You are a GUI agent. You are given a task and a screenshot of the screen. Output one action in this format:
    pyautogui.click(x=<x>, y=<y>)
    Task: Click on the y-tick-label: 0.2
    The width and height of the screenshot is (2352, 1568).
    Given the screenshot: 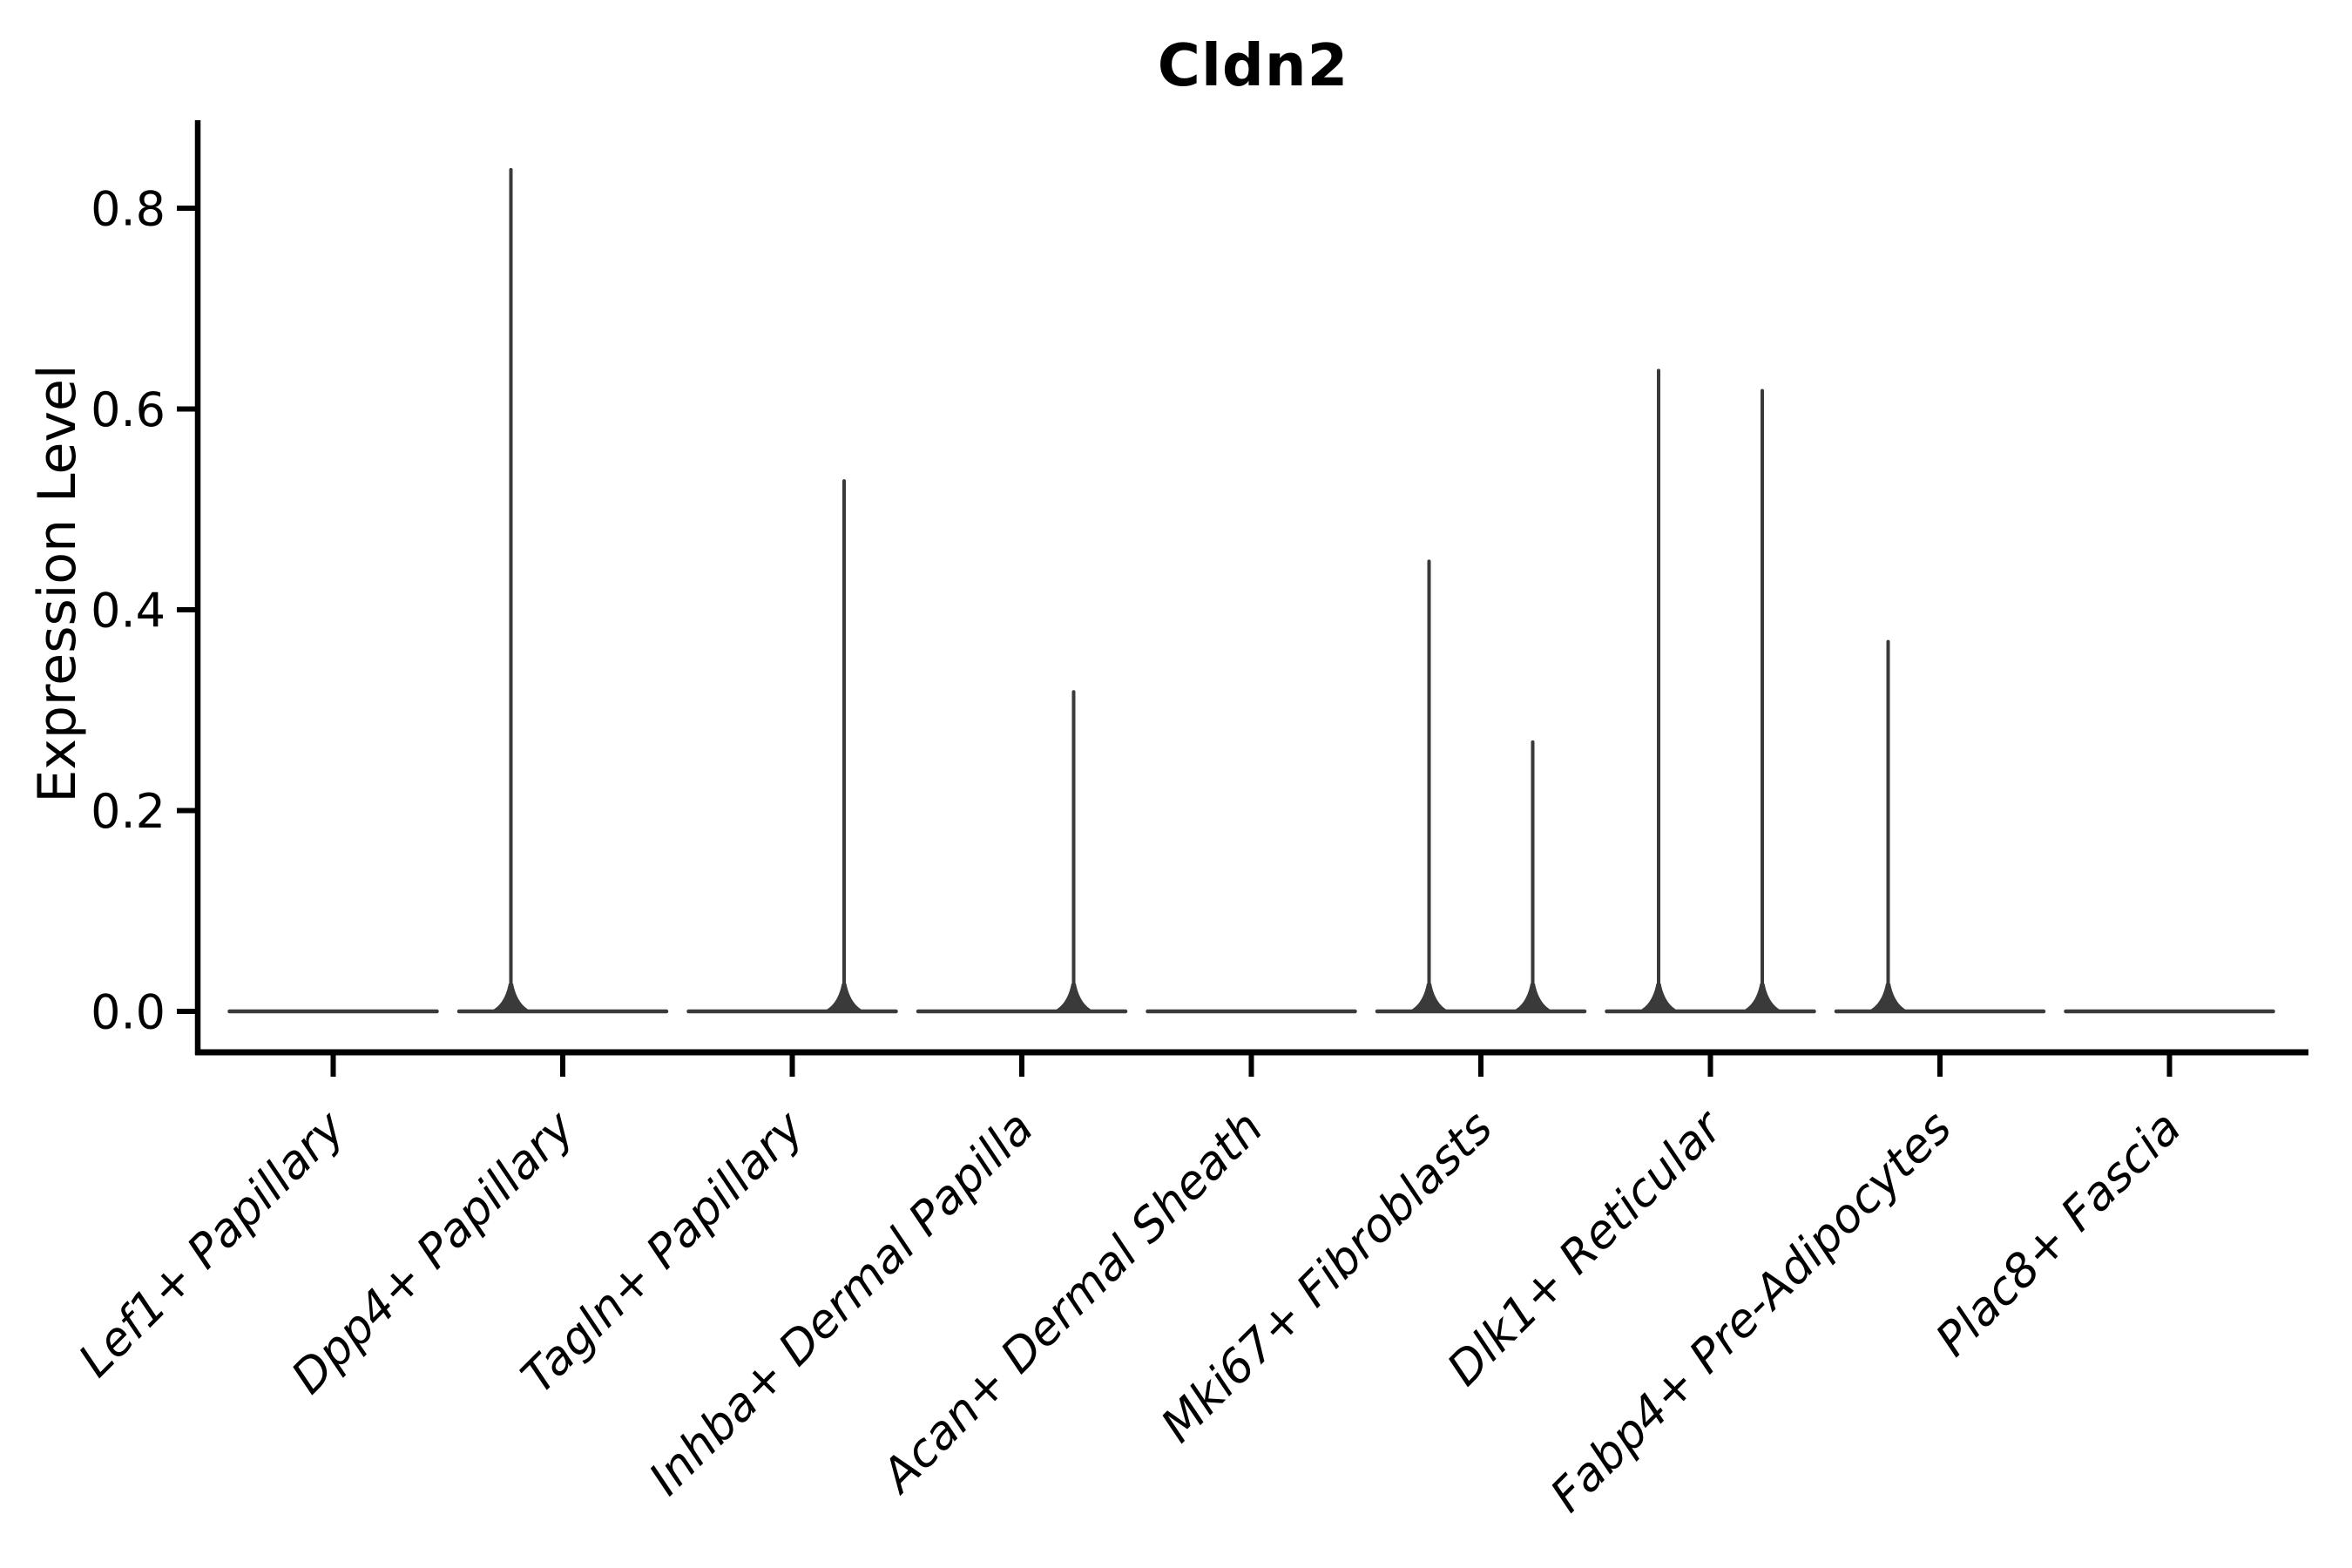 What is the action you would take?
    pyautogui.click(x=129, y=811)
    